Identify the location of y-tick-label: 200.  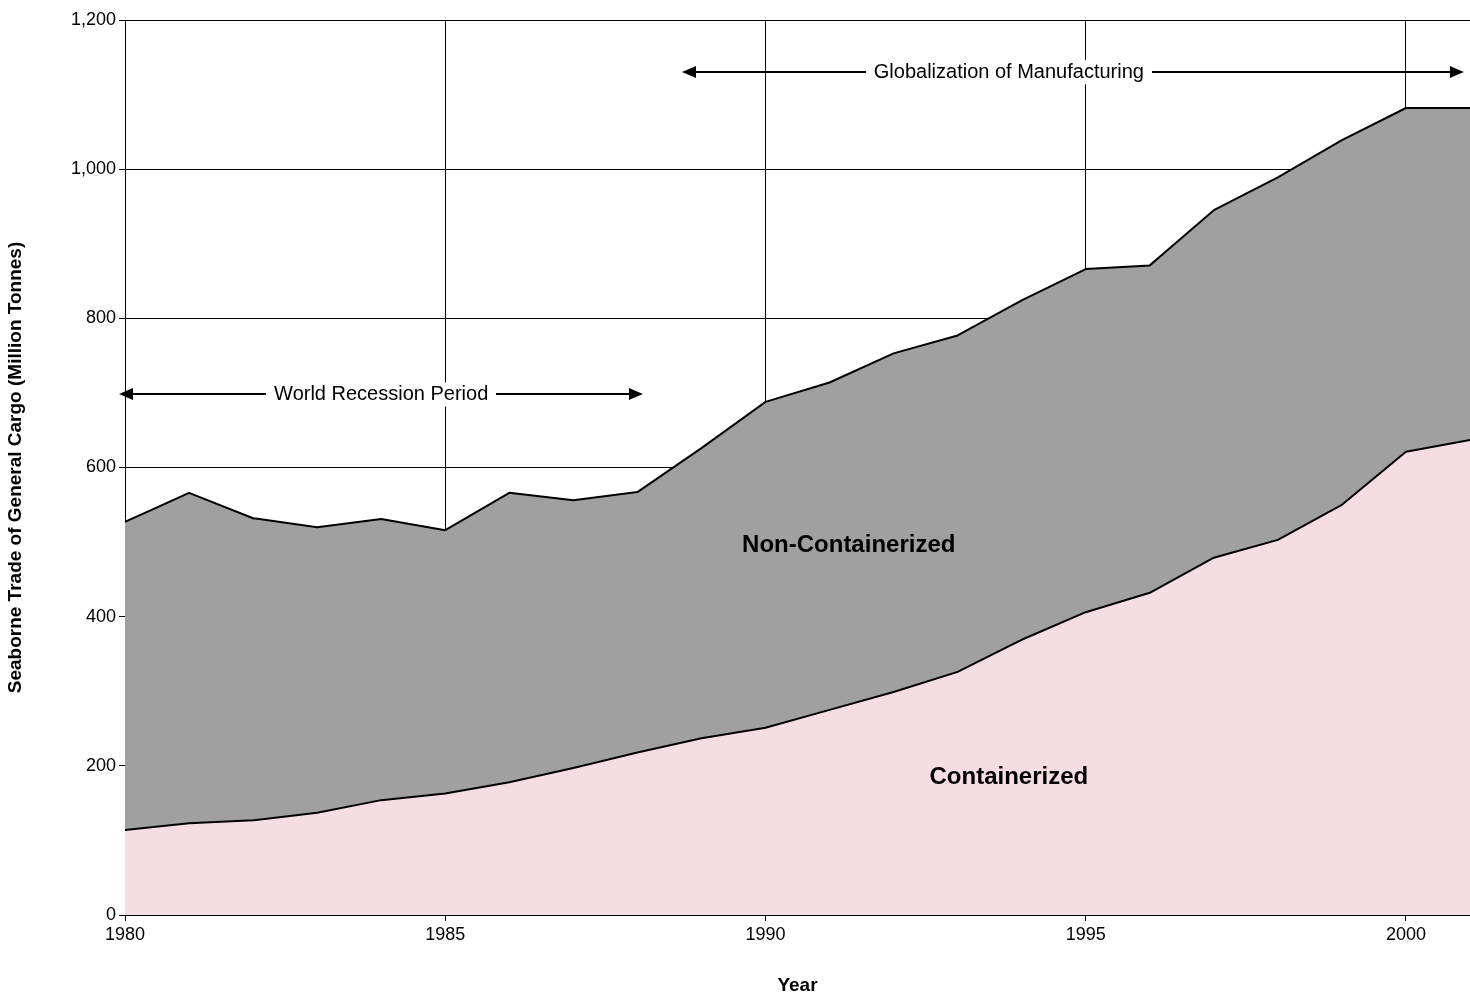
(100, 764).